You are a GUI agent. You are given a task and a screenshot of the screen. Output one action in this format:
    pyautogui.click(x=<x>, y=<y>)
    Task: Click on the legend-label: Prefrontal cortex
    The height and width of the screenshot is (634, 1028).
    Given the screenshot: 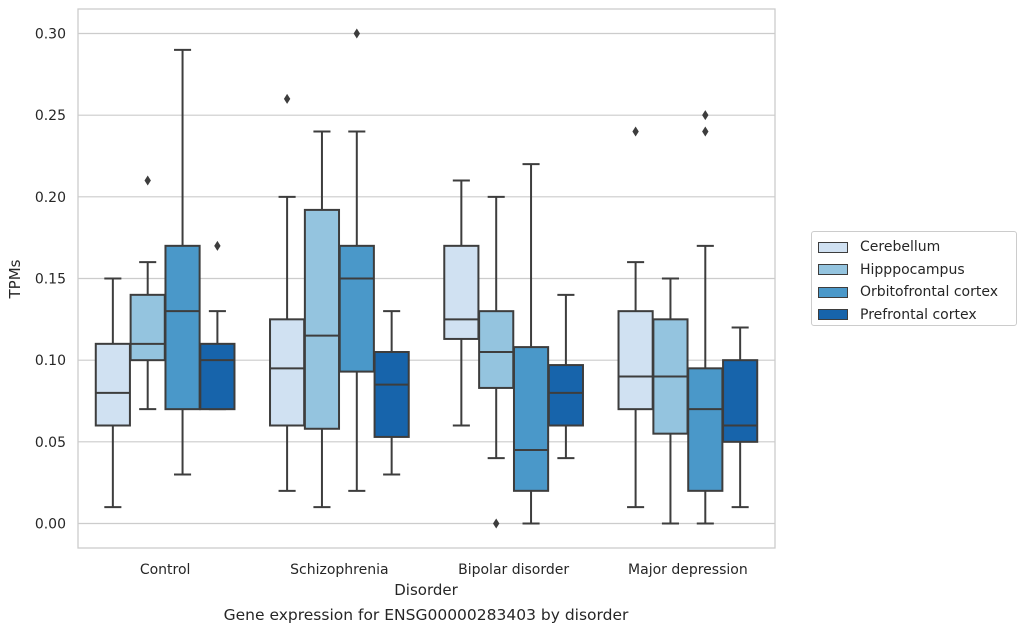 What is the action you would take?
    pyautogui.click(x=918, y=314)
    